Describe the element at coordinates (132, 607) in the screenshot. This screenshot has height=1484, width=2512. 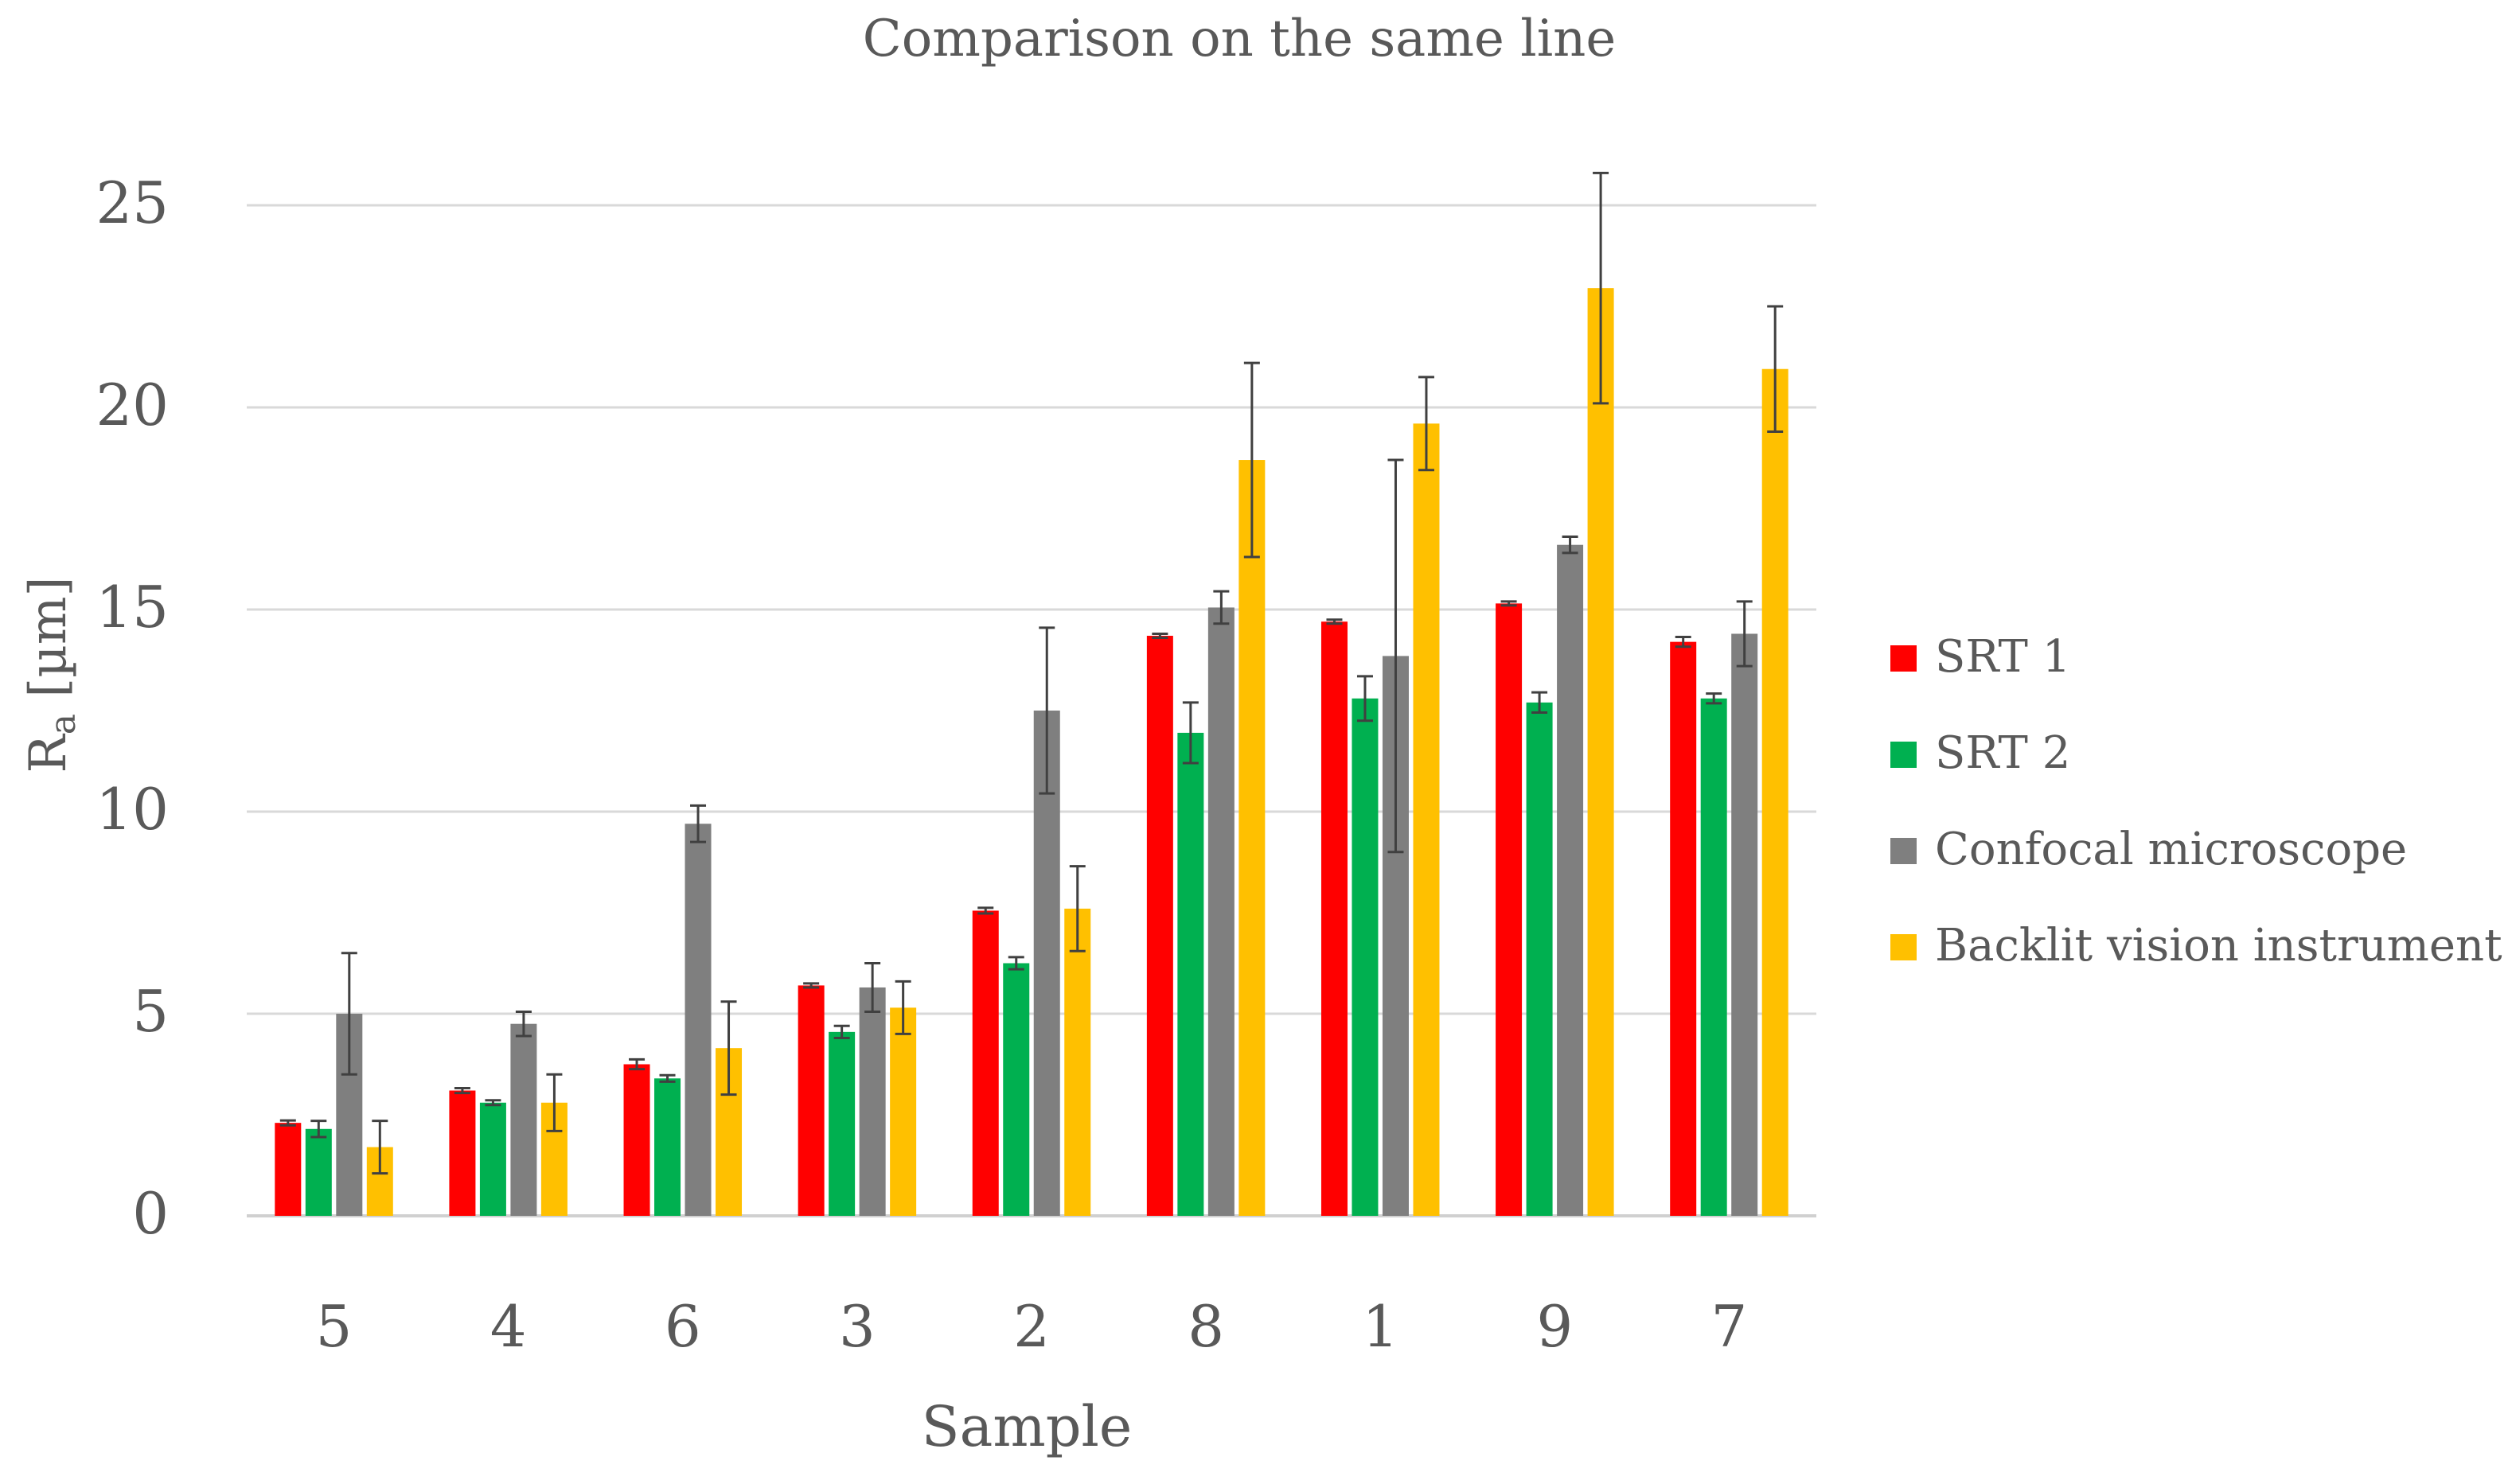
I see `y-tick-label: 15` at that location.